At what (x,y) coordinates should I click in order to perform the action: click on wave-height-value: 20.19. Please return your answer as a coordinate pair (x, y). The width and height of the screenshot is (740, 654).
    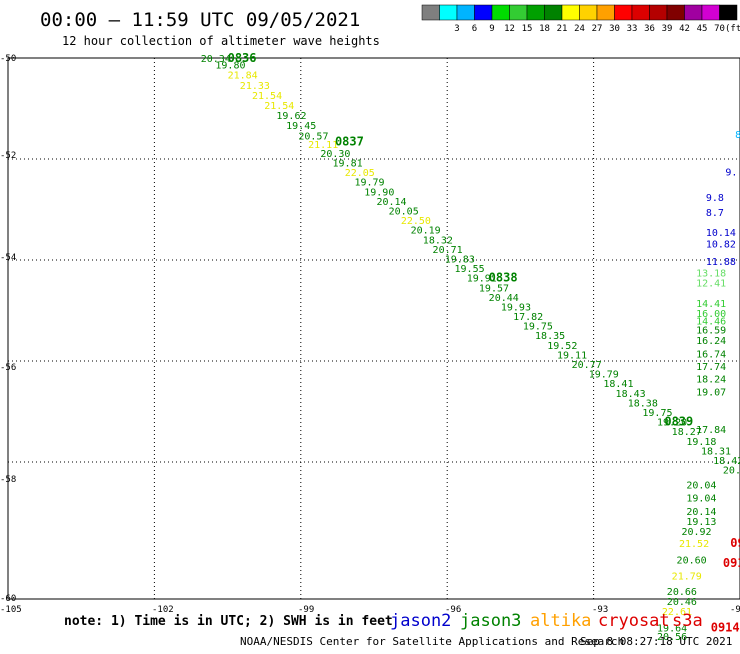
    Looking at the image, I should click on (426, 231).